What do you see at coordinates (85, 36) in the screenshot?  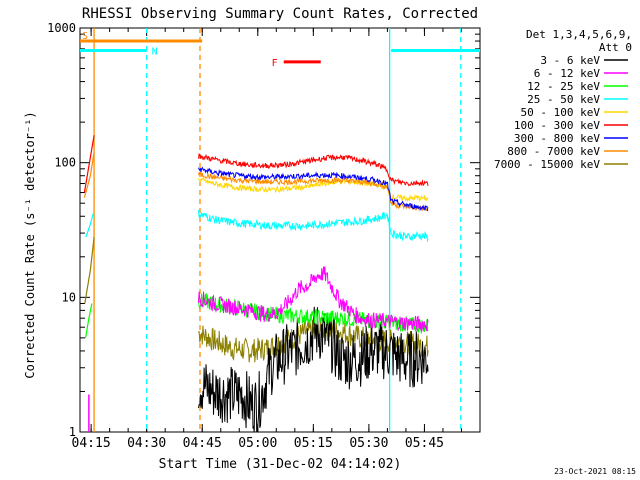 I see `flag-label-0: S` at bounding box center [85, 36].